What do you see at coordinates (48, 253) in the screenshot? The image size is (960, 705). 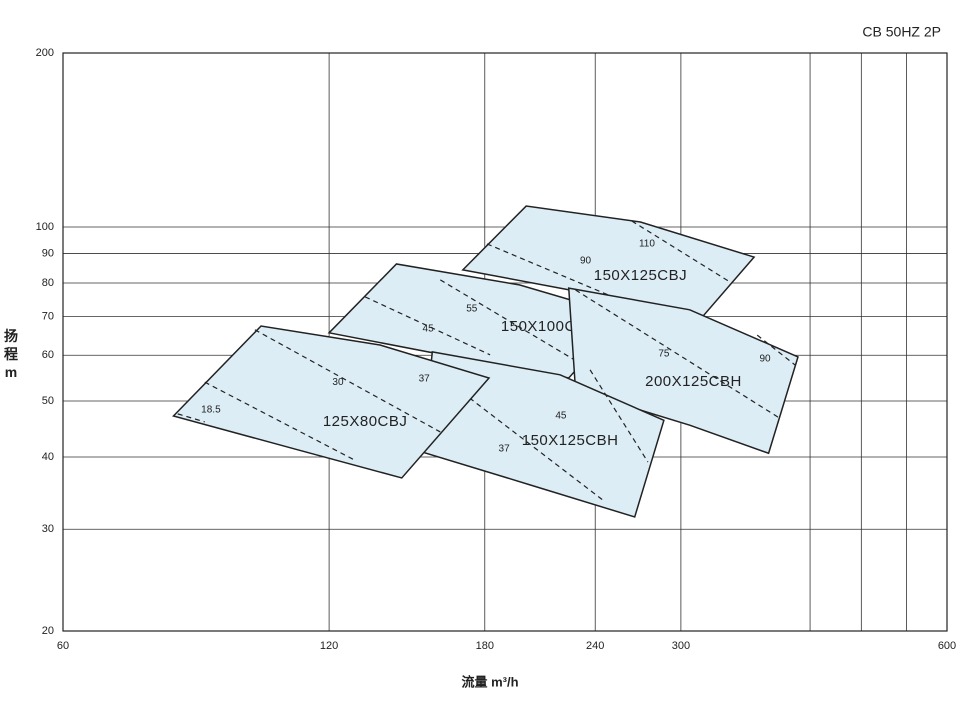 I see `y-tick-label: 90` at bounding box center [48, 253].